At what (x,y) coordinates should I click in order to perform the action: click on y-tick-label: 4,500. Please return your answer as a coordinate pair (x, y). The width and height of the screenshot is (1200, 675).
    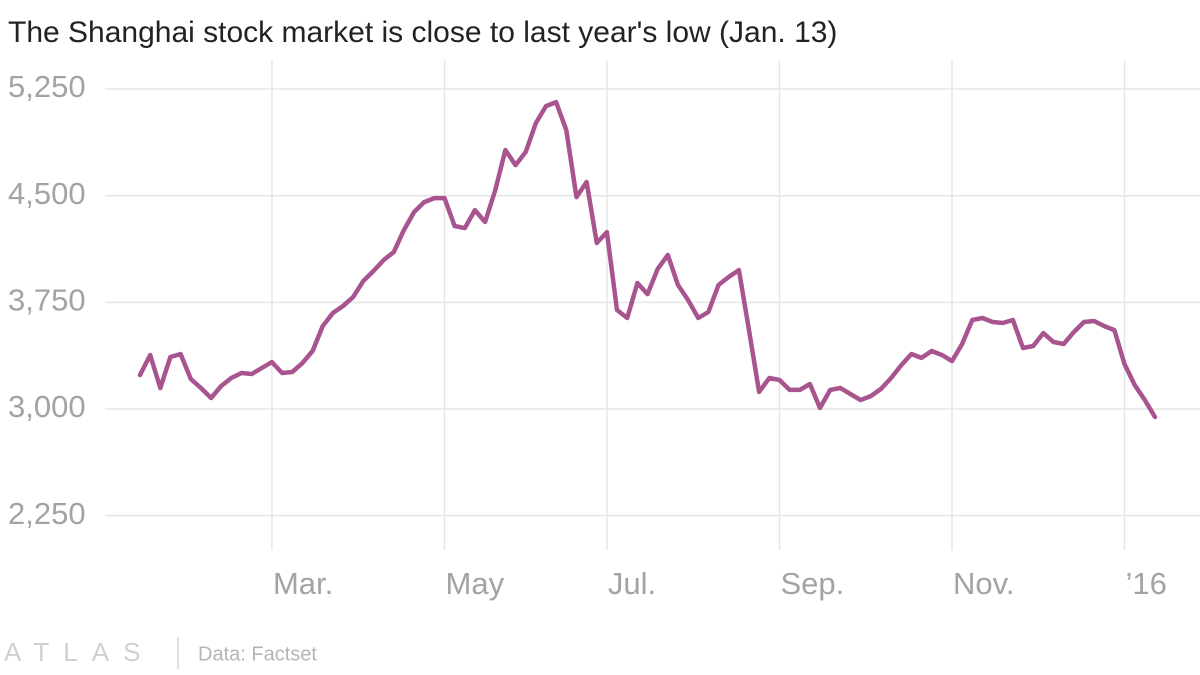
    Looking at the image, I should click on (47, 193).